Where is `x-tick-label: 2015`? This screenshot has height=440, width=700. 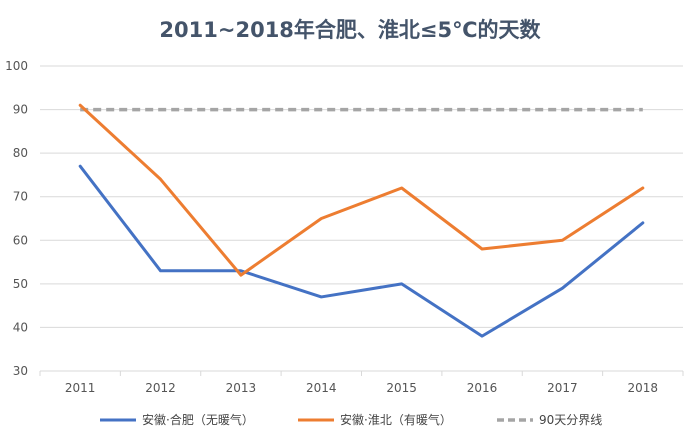 x-tick-label: 2015 is located at coordinates (401, 388).